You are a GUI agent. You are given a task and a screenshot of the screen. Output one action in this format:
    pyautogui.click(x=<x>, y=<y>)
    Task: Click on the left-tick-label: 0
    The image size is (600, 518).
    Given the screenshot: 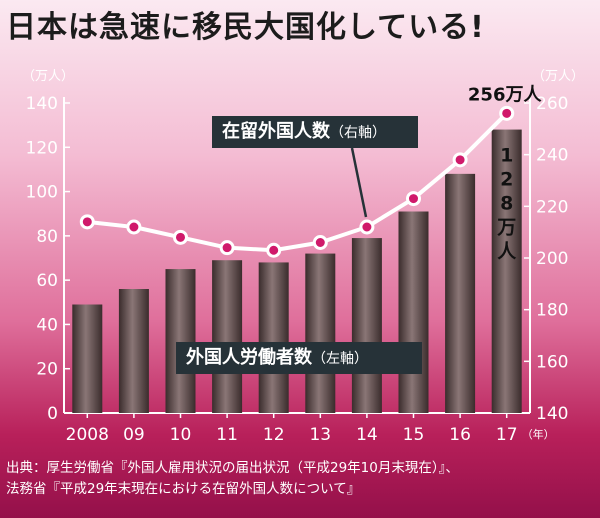 What is the action you would take?
    pyautogui.click(x=52, y=414)
    